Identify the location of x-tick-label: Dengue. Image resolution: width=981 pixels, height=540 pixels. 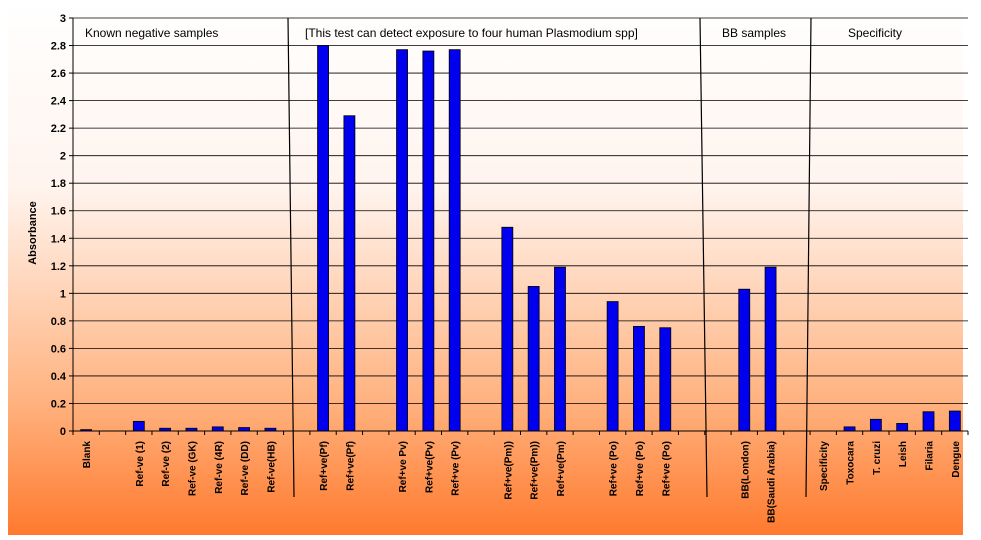
(956, 459).